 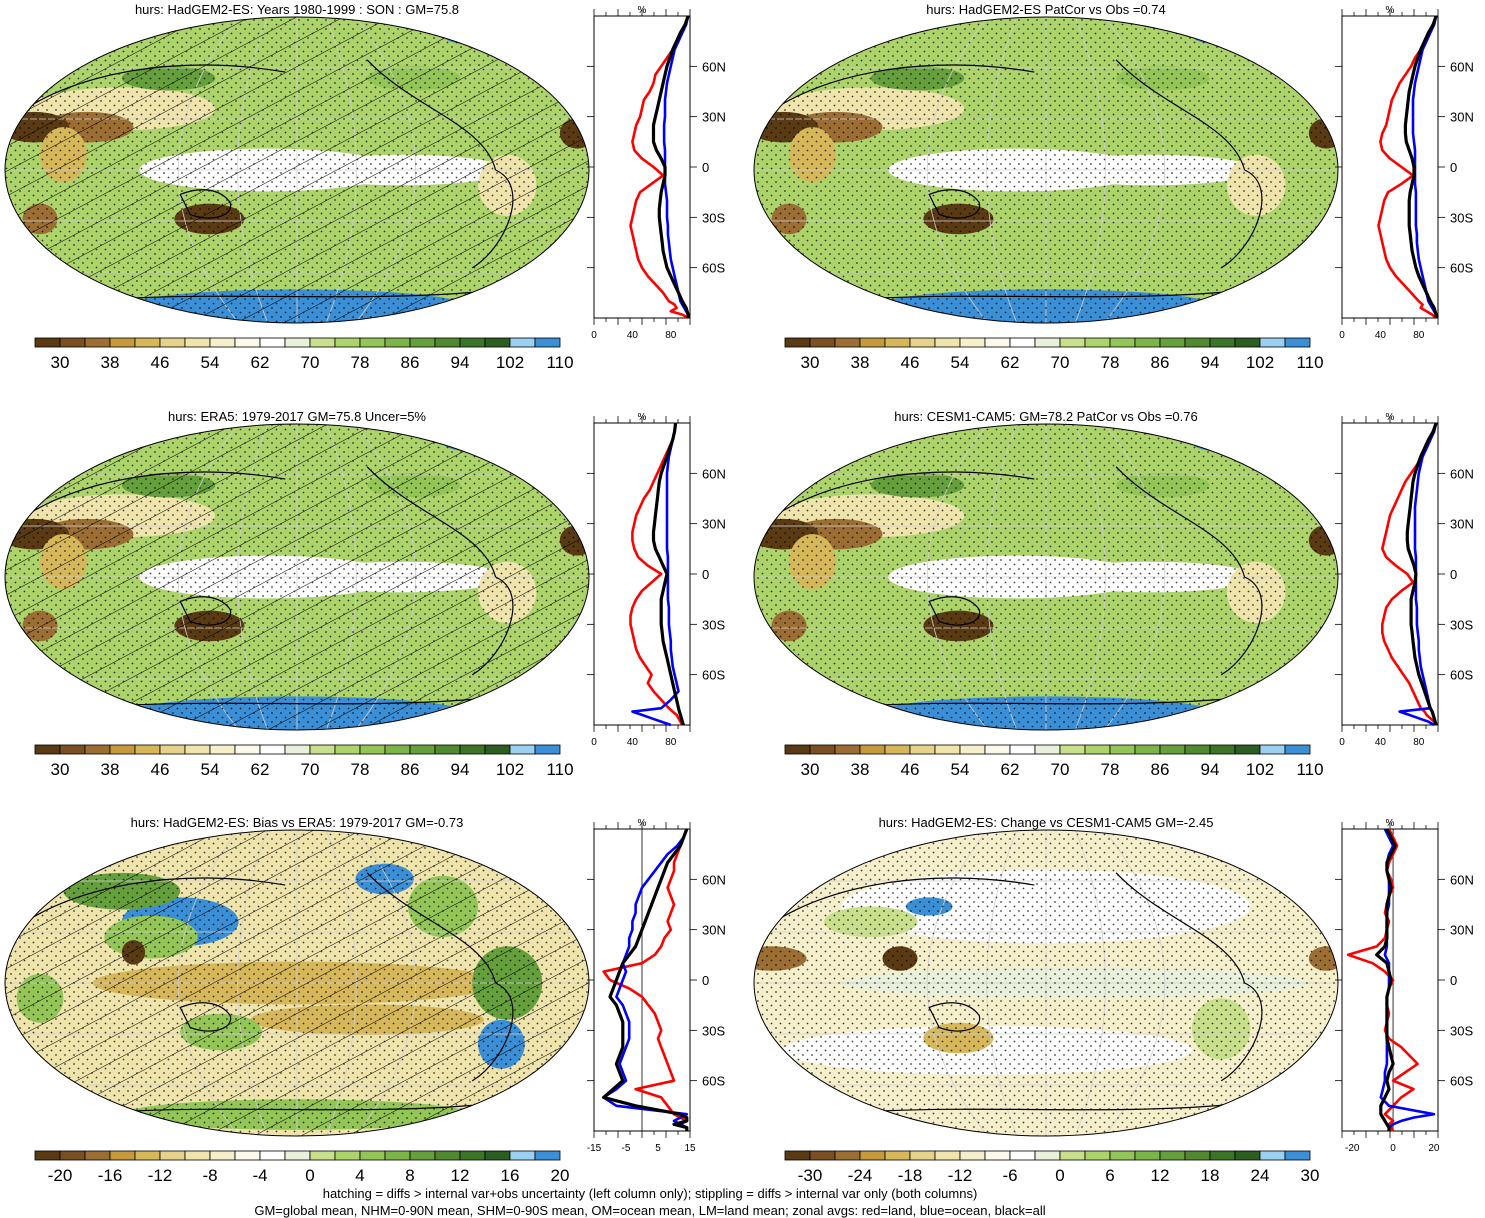 What do you see at coordinates (910, 362) in the screenshot?
I see `colorbar-label: 46` at bounding box center [910, 362].